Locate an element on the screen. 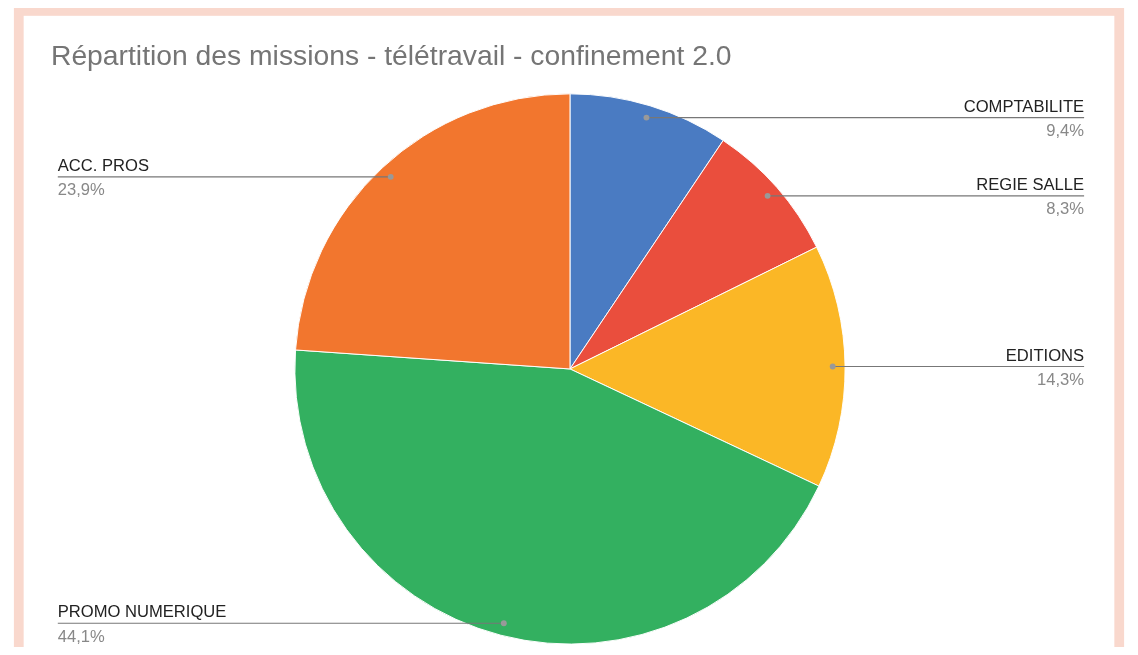  slice-label: EDITIONS is located at coordinates (1045, 355).